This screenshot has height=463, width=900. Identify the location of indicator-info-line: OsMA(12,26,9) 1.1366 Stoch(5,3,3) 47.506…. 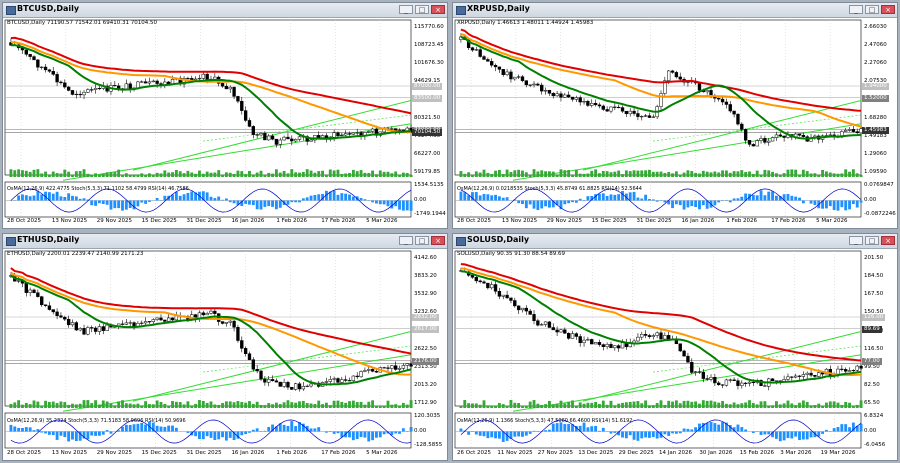
(545, 421).